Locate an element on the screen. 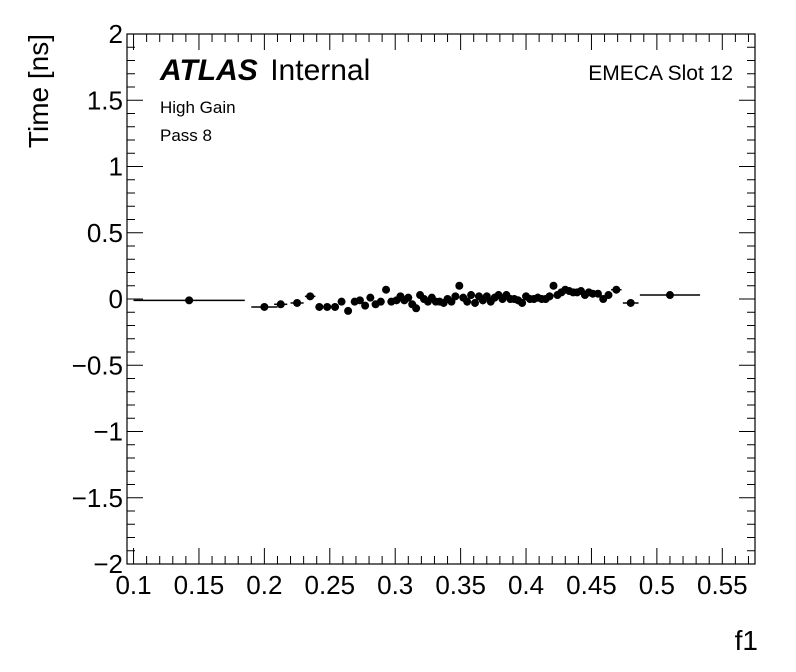 The width and height of the screenshot is (796, 672). x-tick-label: 0.1 is located at coordinates (133, 585).